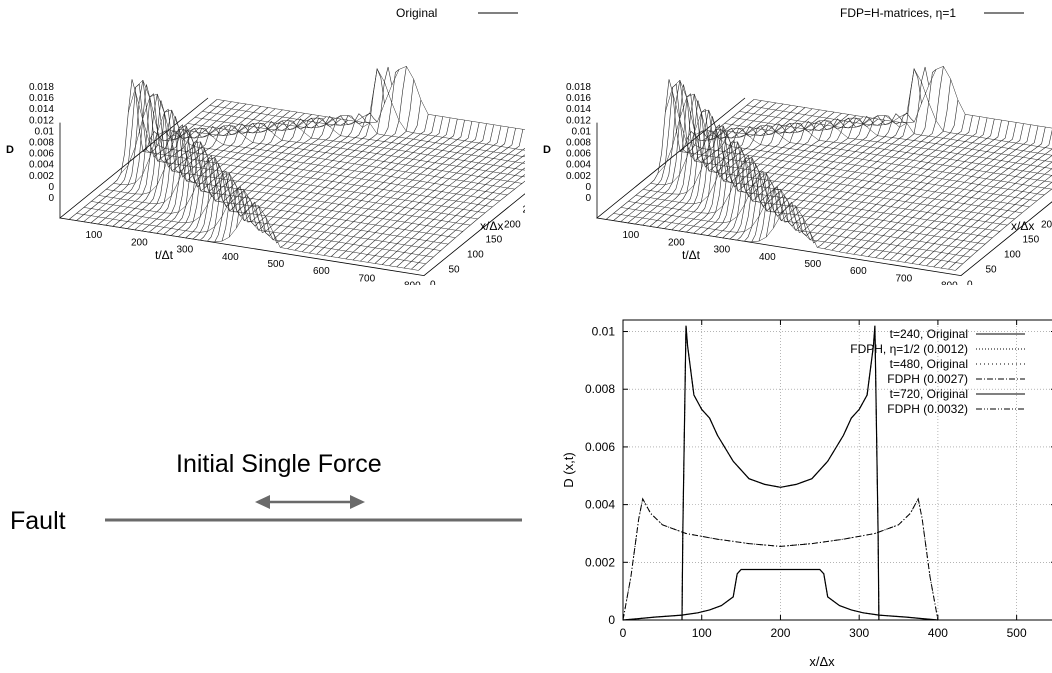 This screenshot has height=673, width=1052. I want to click on force-arrow-right-head, so click(357, 502).